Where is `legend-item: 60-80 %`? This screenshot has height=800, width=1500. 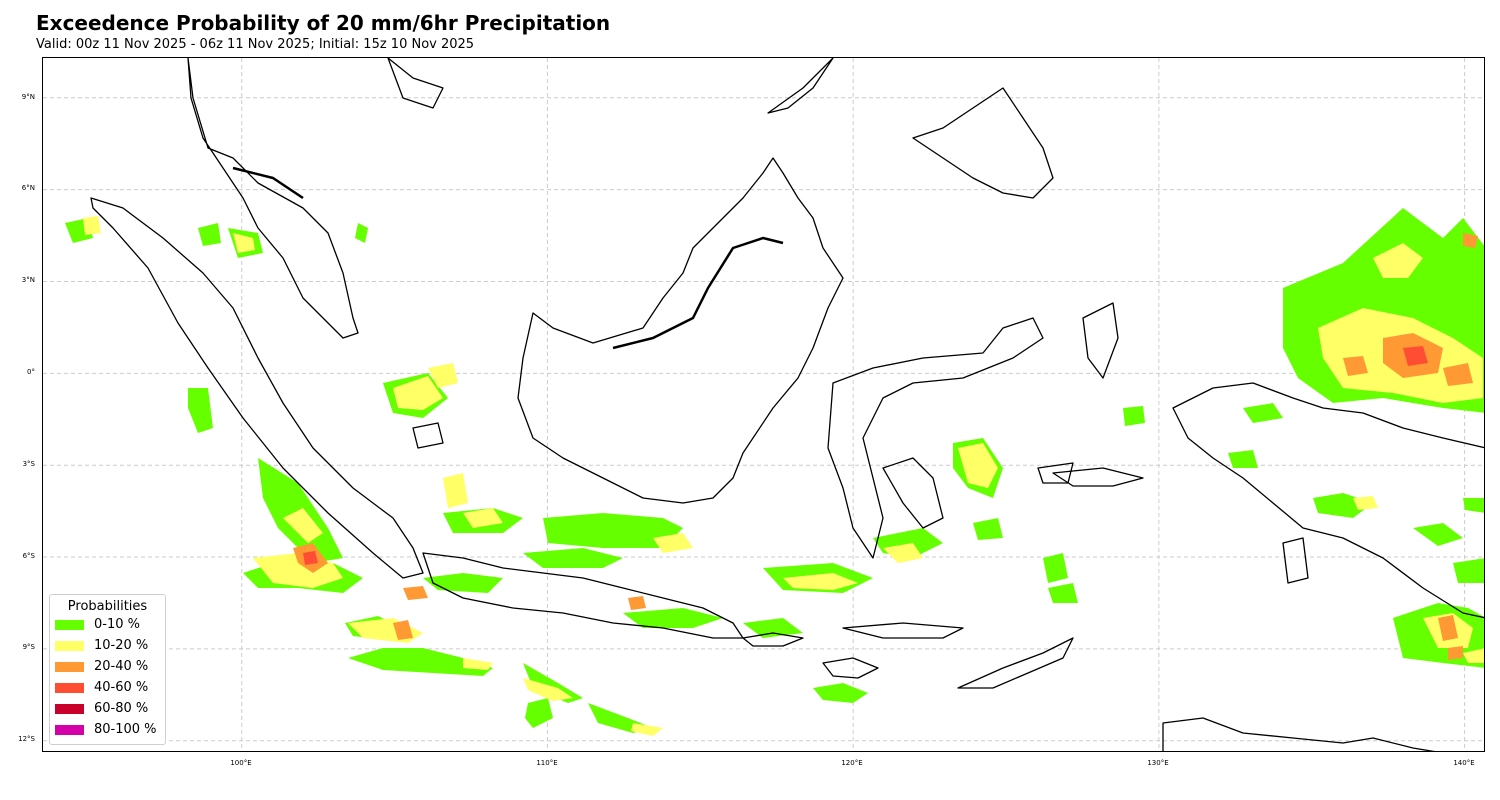
legend-item: 60-80 % is located at coordinates (110, 708).